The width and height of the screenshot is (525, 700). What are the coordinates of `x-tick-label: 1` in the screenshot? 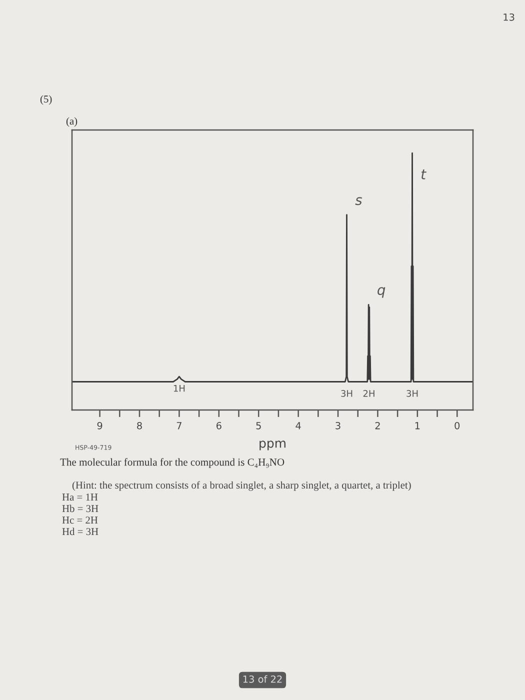 It's located at (417, 426).